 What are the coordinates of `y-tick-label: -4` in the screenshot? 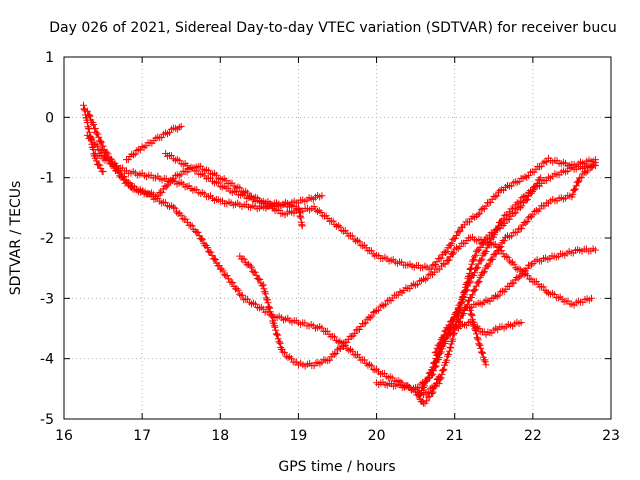 It's located at (47, 360).